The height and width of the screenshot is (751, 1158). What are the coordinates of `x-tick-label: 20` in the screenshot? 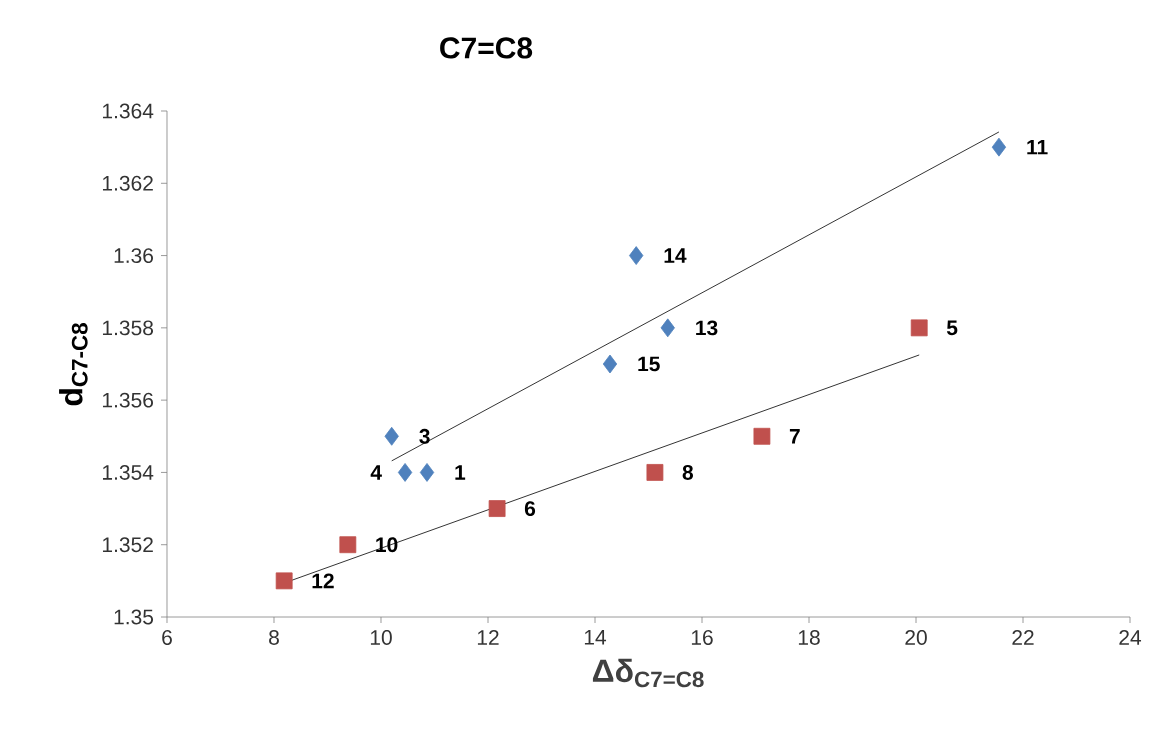 It's located at (916, 637).